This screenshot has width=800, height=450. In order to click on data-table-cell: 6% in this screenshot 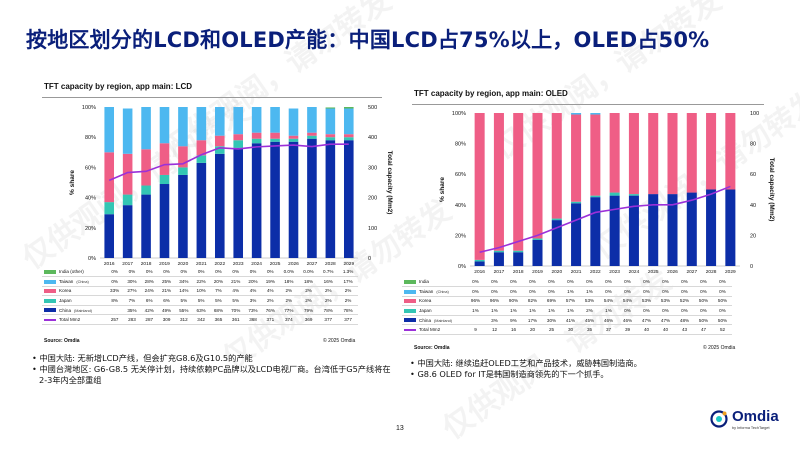, I will do `click(149, 300)`.